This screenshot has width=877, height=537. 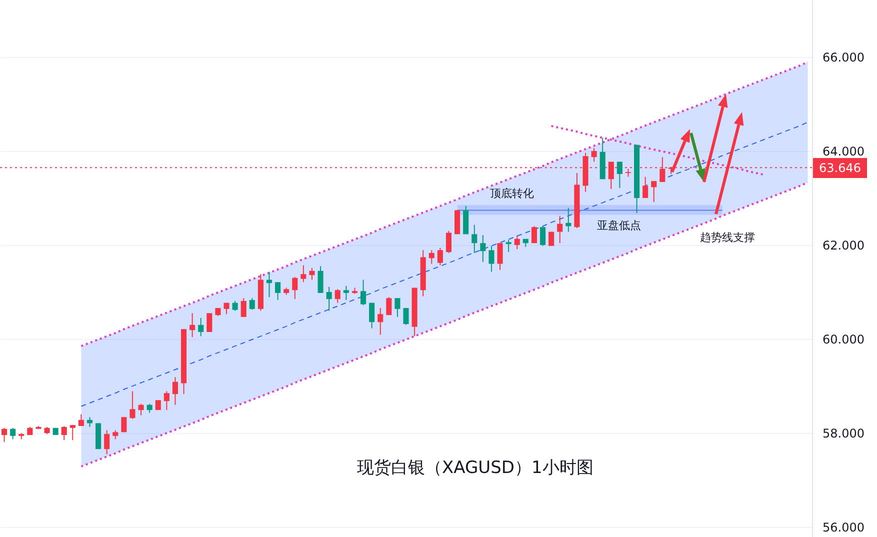 What do you see at coordinates (840, 168) in the screenshot?
I see `ref-line-label: 63.646` at bounding box center [840, 168].